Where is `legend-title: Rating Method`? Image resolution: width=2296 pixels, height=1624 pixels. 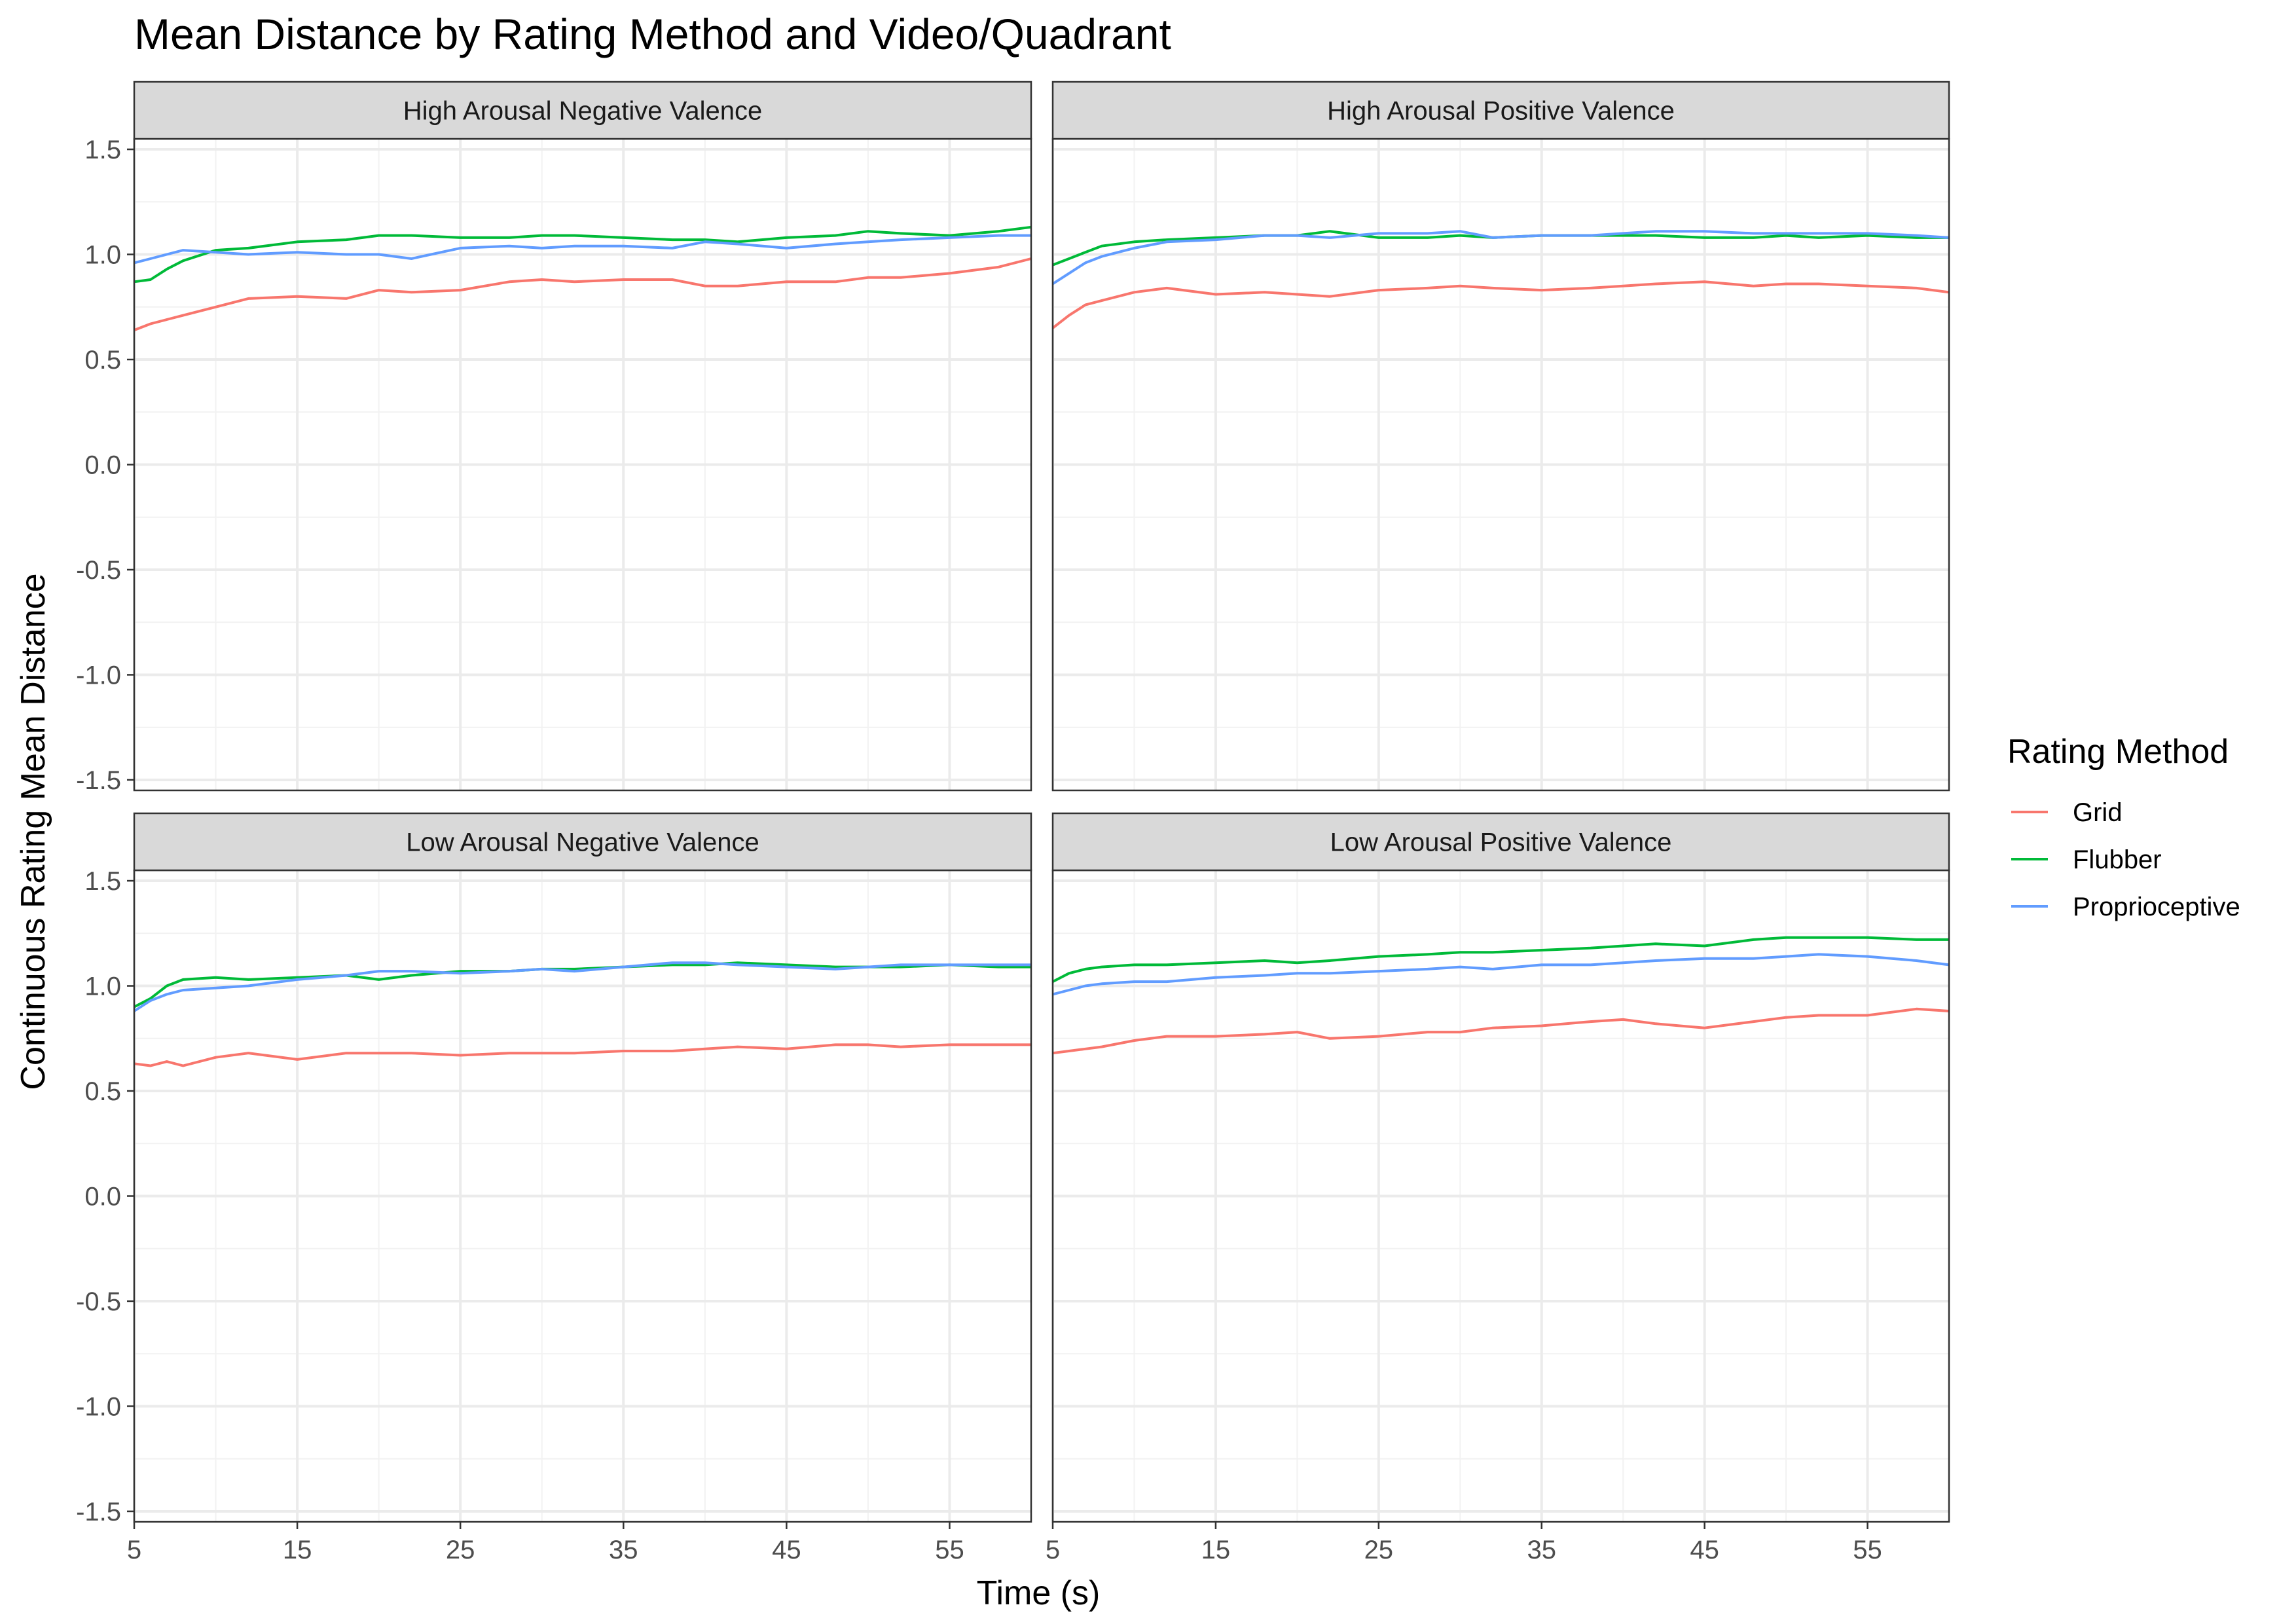 legend-title: Rating Method is located at coordinates (2118, 752).